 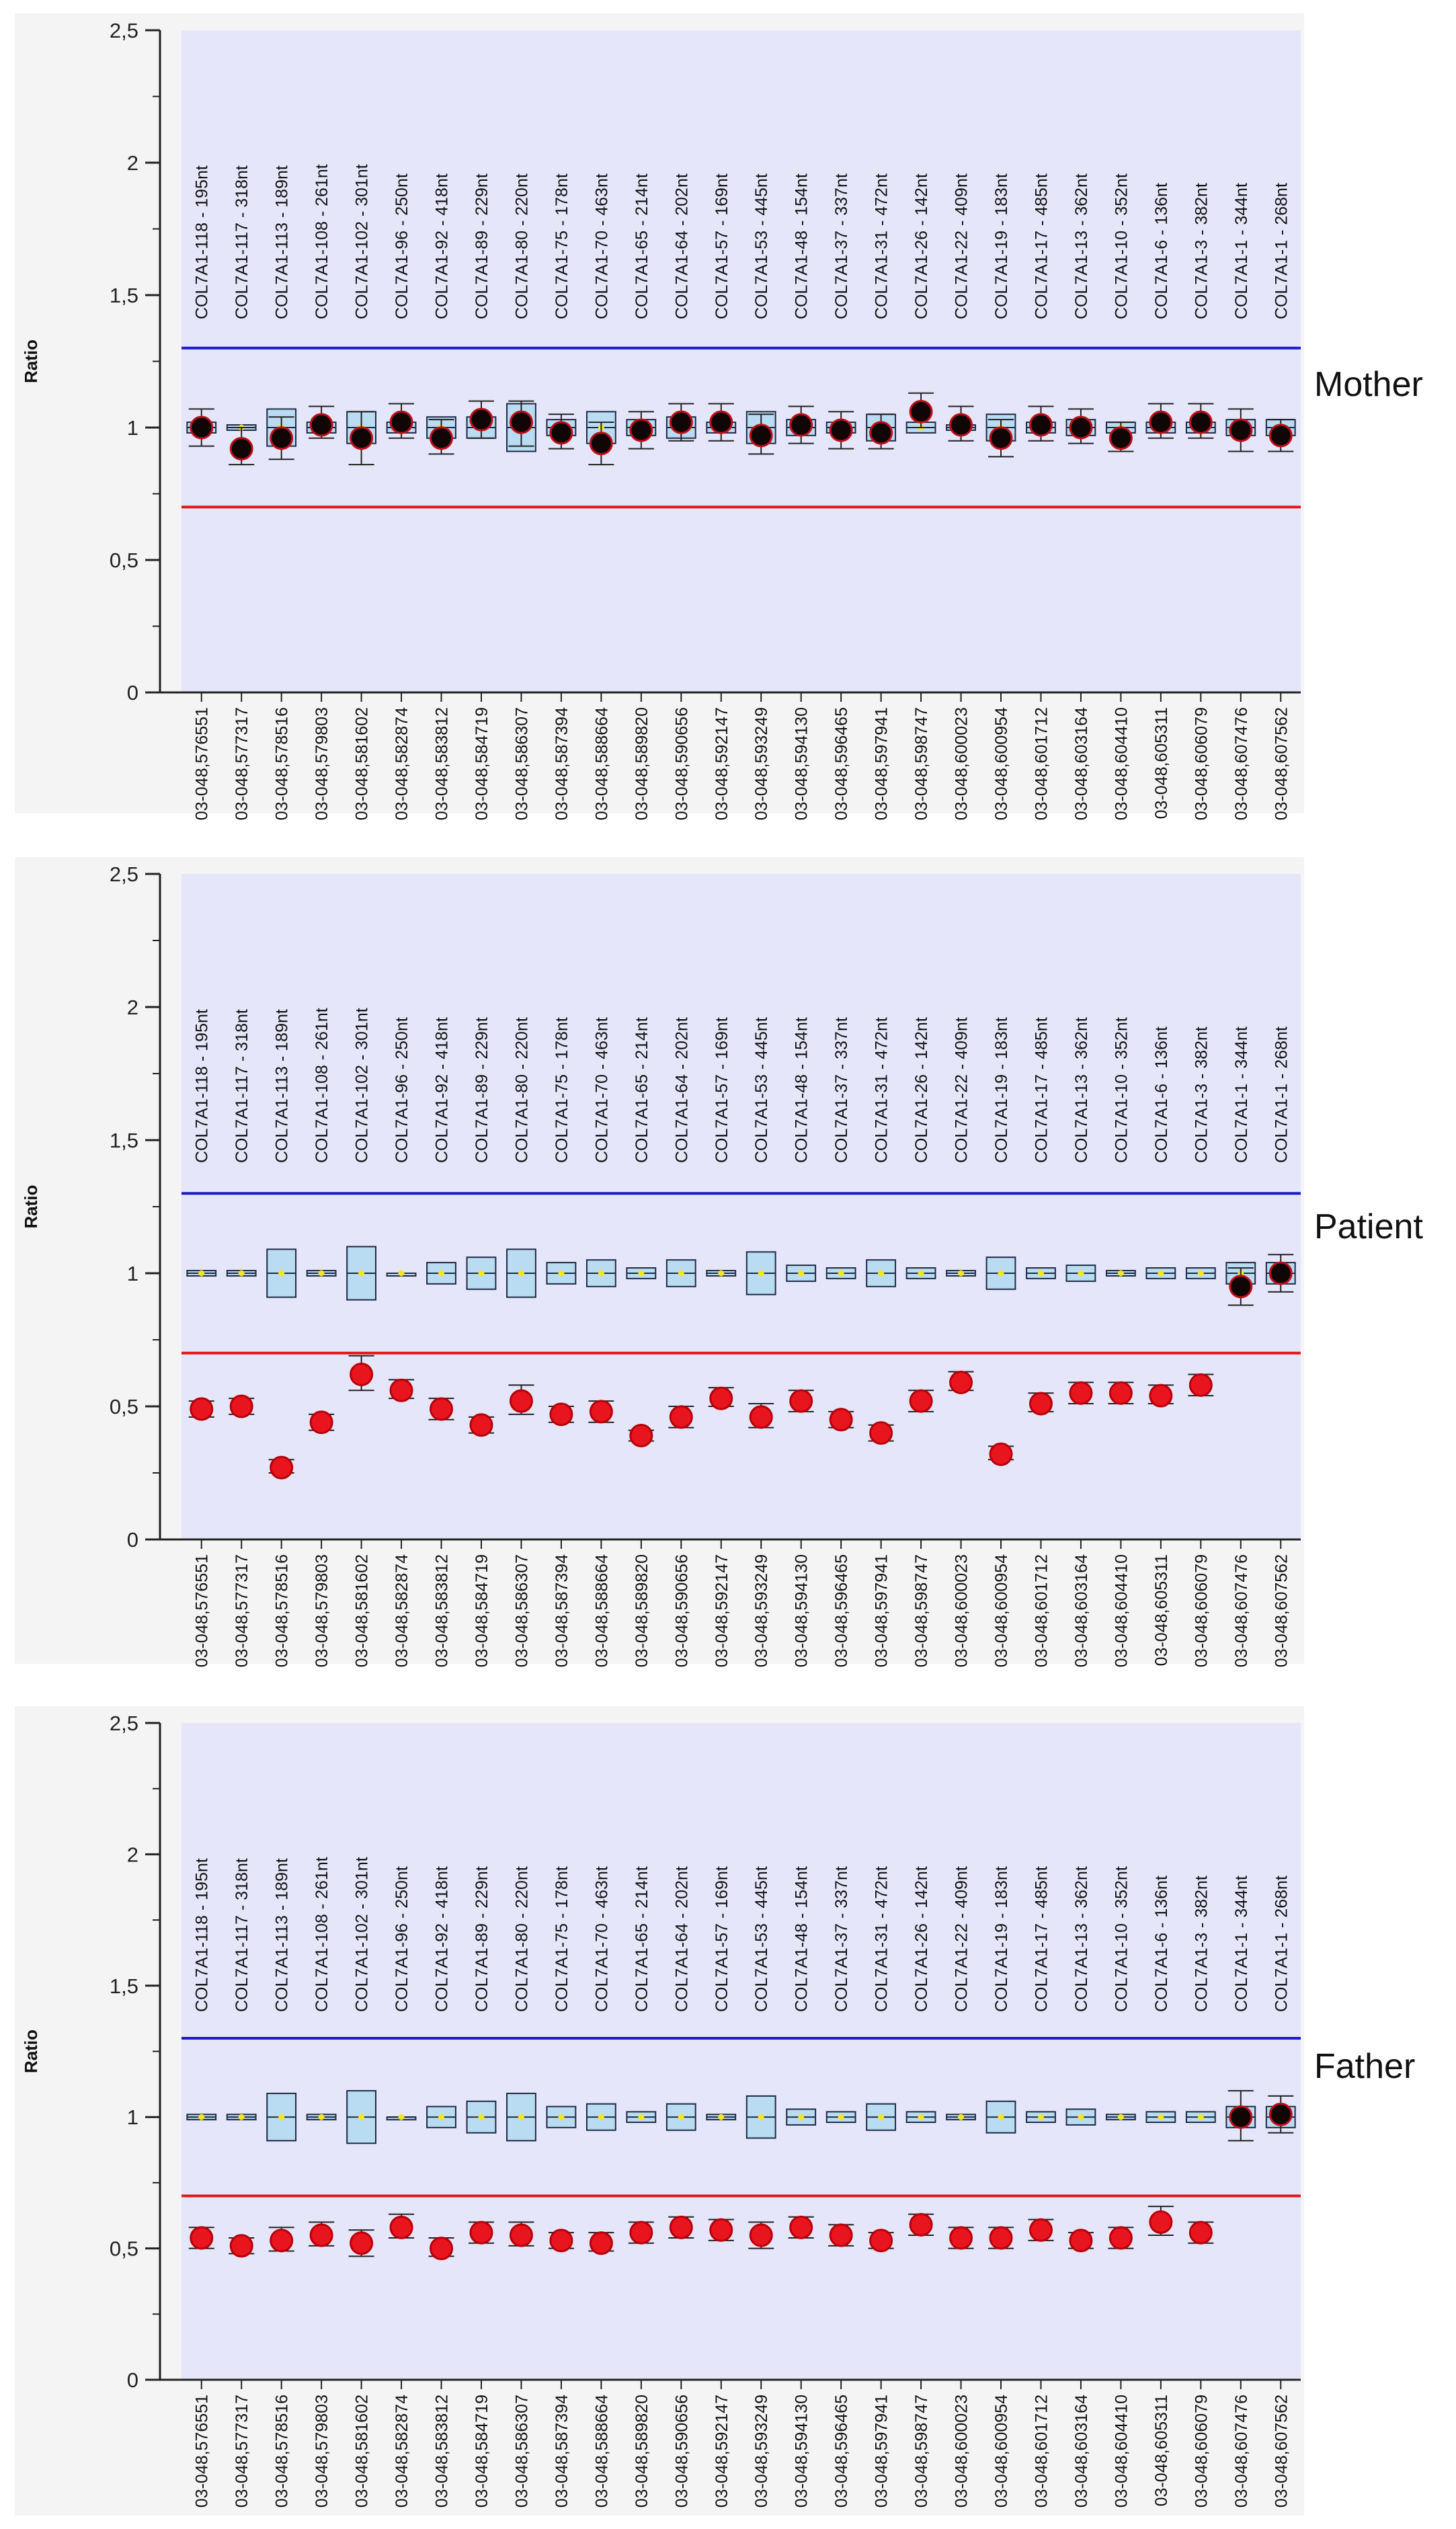 I want to click on x-tick-label: 03-048,590656, so click(x=681, y=1610).